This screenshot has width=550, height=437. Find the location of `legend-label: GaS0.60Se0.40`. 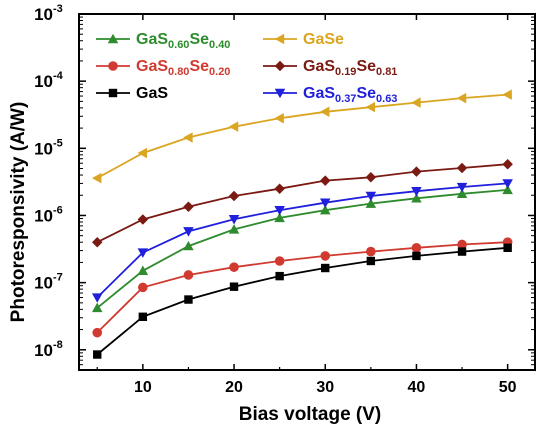

legend-label: GaS0.60Se0.40 is located at coordinates (183, 41).